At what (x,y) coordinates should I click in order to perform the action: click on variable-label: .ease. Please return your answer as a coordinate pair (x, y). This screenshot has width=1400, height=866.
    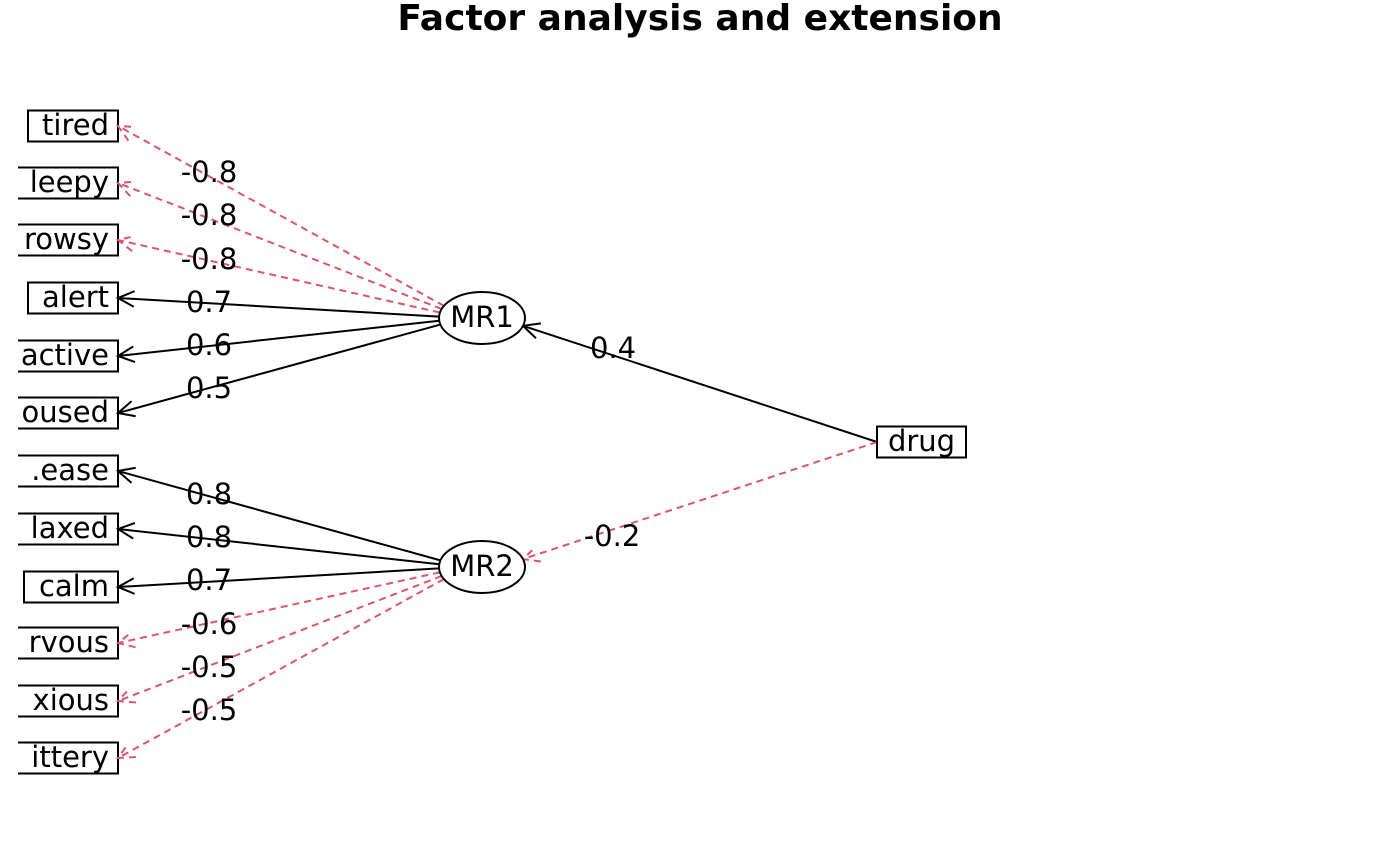
    Looking at the image, I should click on (70, 470).